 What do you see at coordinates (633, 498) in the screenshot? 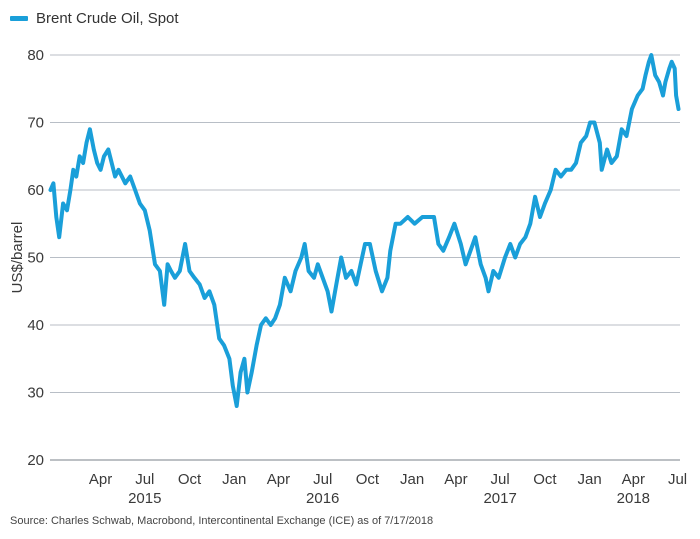
I see `x-tick-year: 2018` at bounding box center [633, 498].